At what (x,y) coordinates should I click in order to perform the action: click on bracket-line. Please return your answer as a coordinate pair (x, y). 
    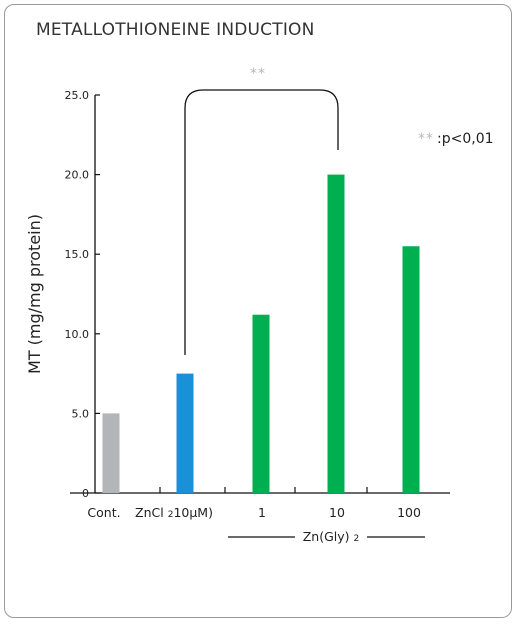
    Looking at the image, I should click on (261, 222).